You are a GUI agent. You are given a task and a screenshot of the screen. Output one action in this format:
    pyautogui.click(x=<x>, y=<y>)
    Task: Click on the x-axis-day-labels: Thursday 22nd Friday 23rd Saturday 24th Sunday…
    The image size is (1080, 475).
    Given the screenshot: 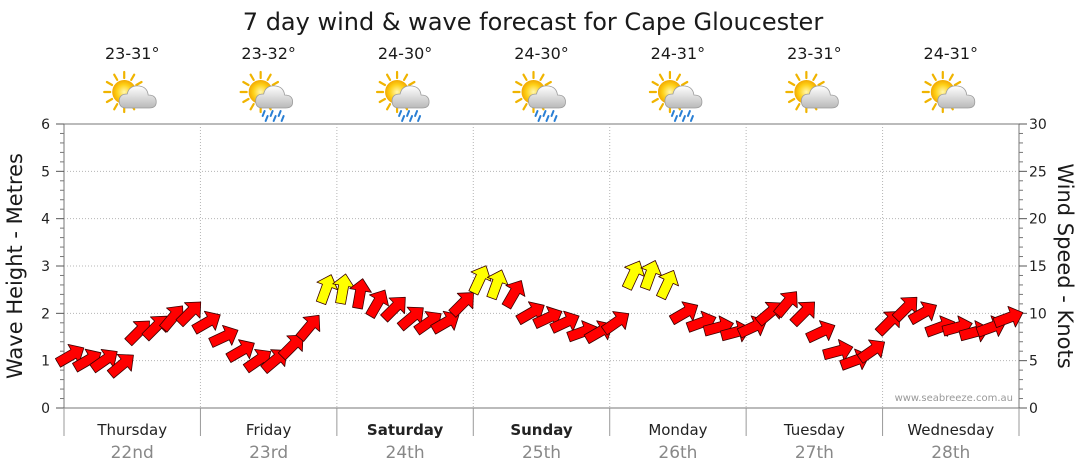 What is the action you would take?
    pyautogui.click(x=541, y=435)
    